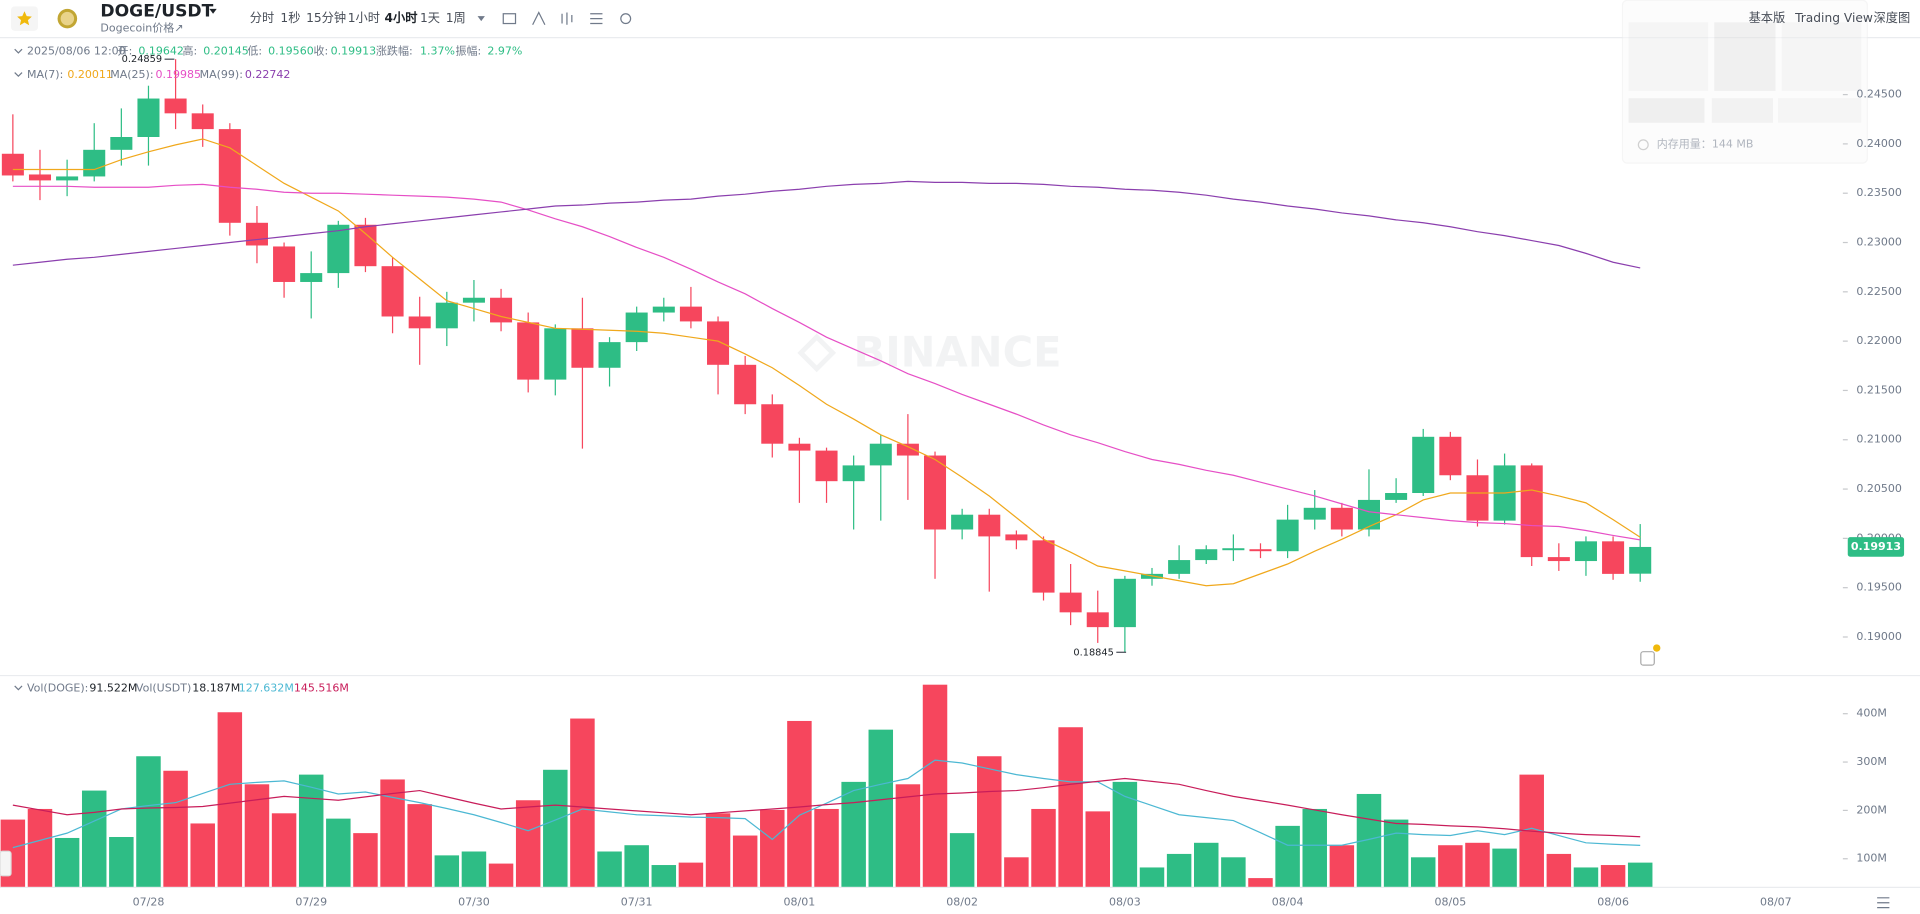 The height and width of the screenshot is (914, 1920). I want to click on legend-value: 145.516M, so click(321, 687).